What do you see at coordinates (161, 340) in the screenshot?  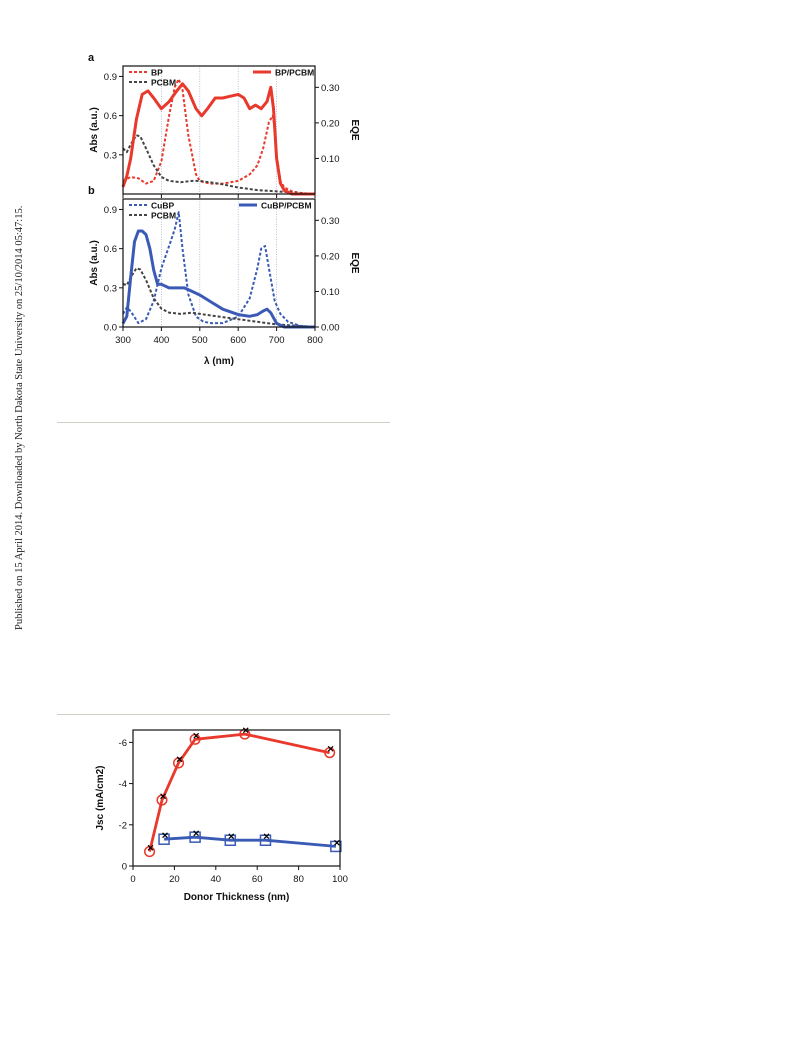 I see `x-tick-label: 400` at bounding box center [161, 340].